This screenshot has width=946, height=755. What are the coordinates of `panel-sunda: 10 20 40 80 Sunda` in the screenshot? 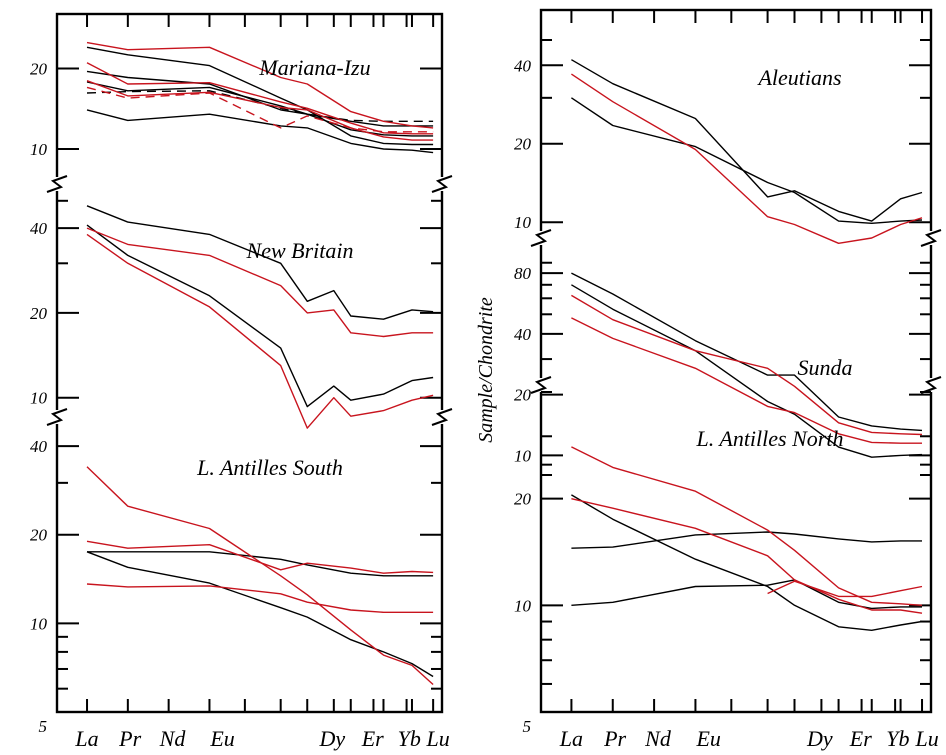 It's located at (728, 368).